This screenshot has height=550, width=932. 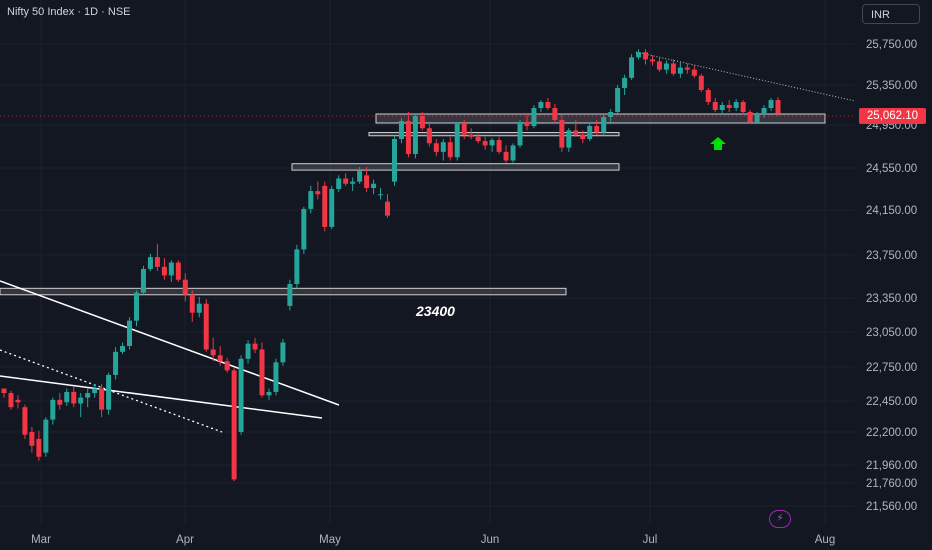 I want to click on time-tick-label: May, so click(x=330, y=540).